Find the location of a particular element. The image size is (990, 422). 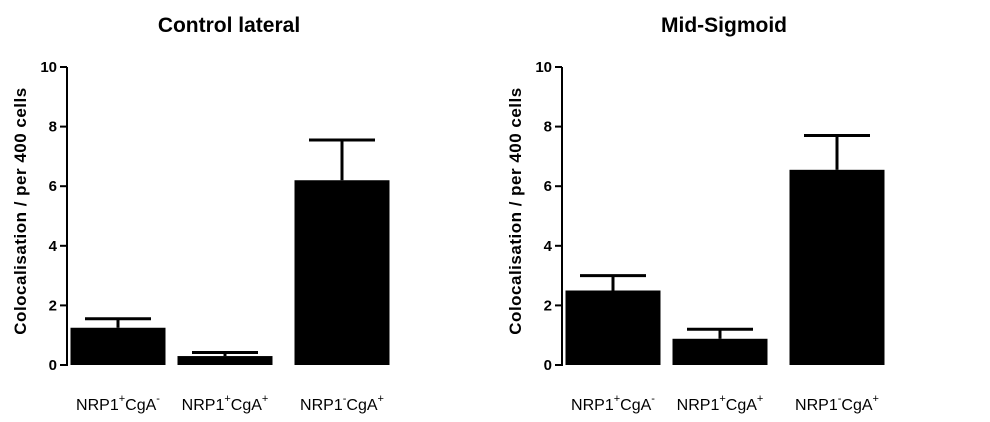

chart-title: Control lateral is located at coordinates (229, 25).